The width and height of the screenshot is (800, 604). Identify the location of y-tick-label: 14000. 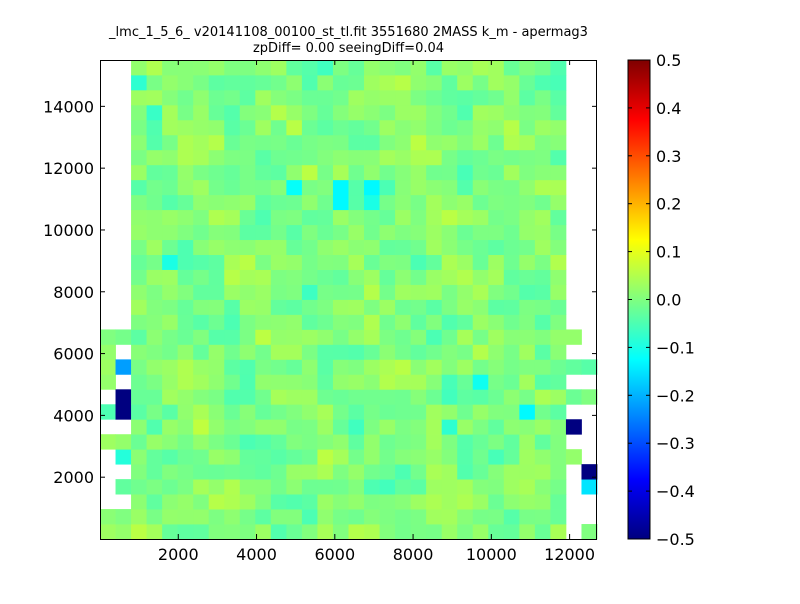
(68, 106).